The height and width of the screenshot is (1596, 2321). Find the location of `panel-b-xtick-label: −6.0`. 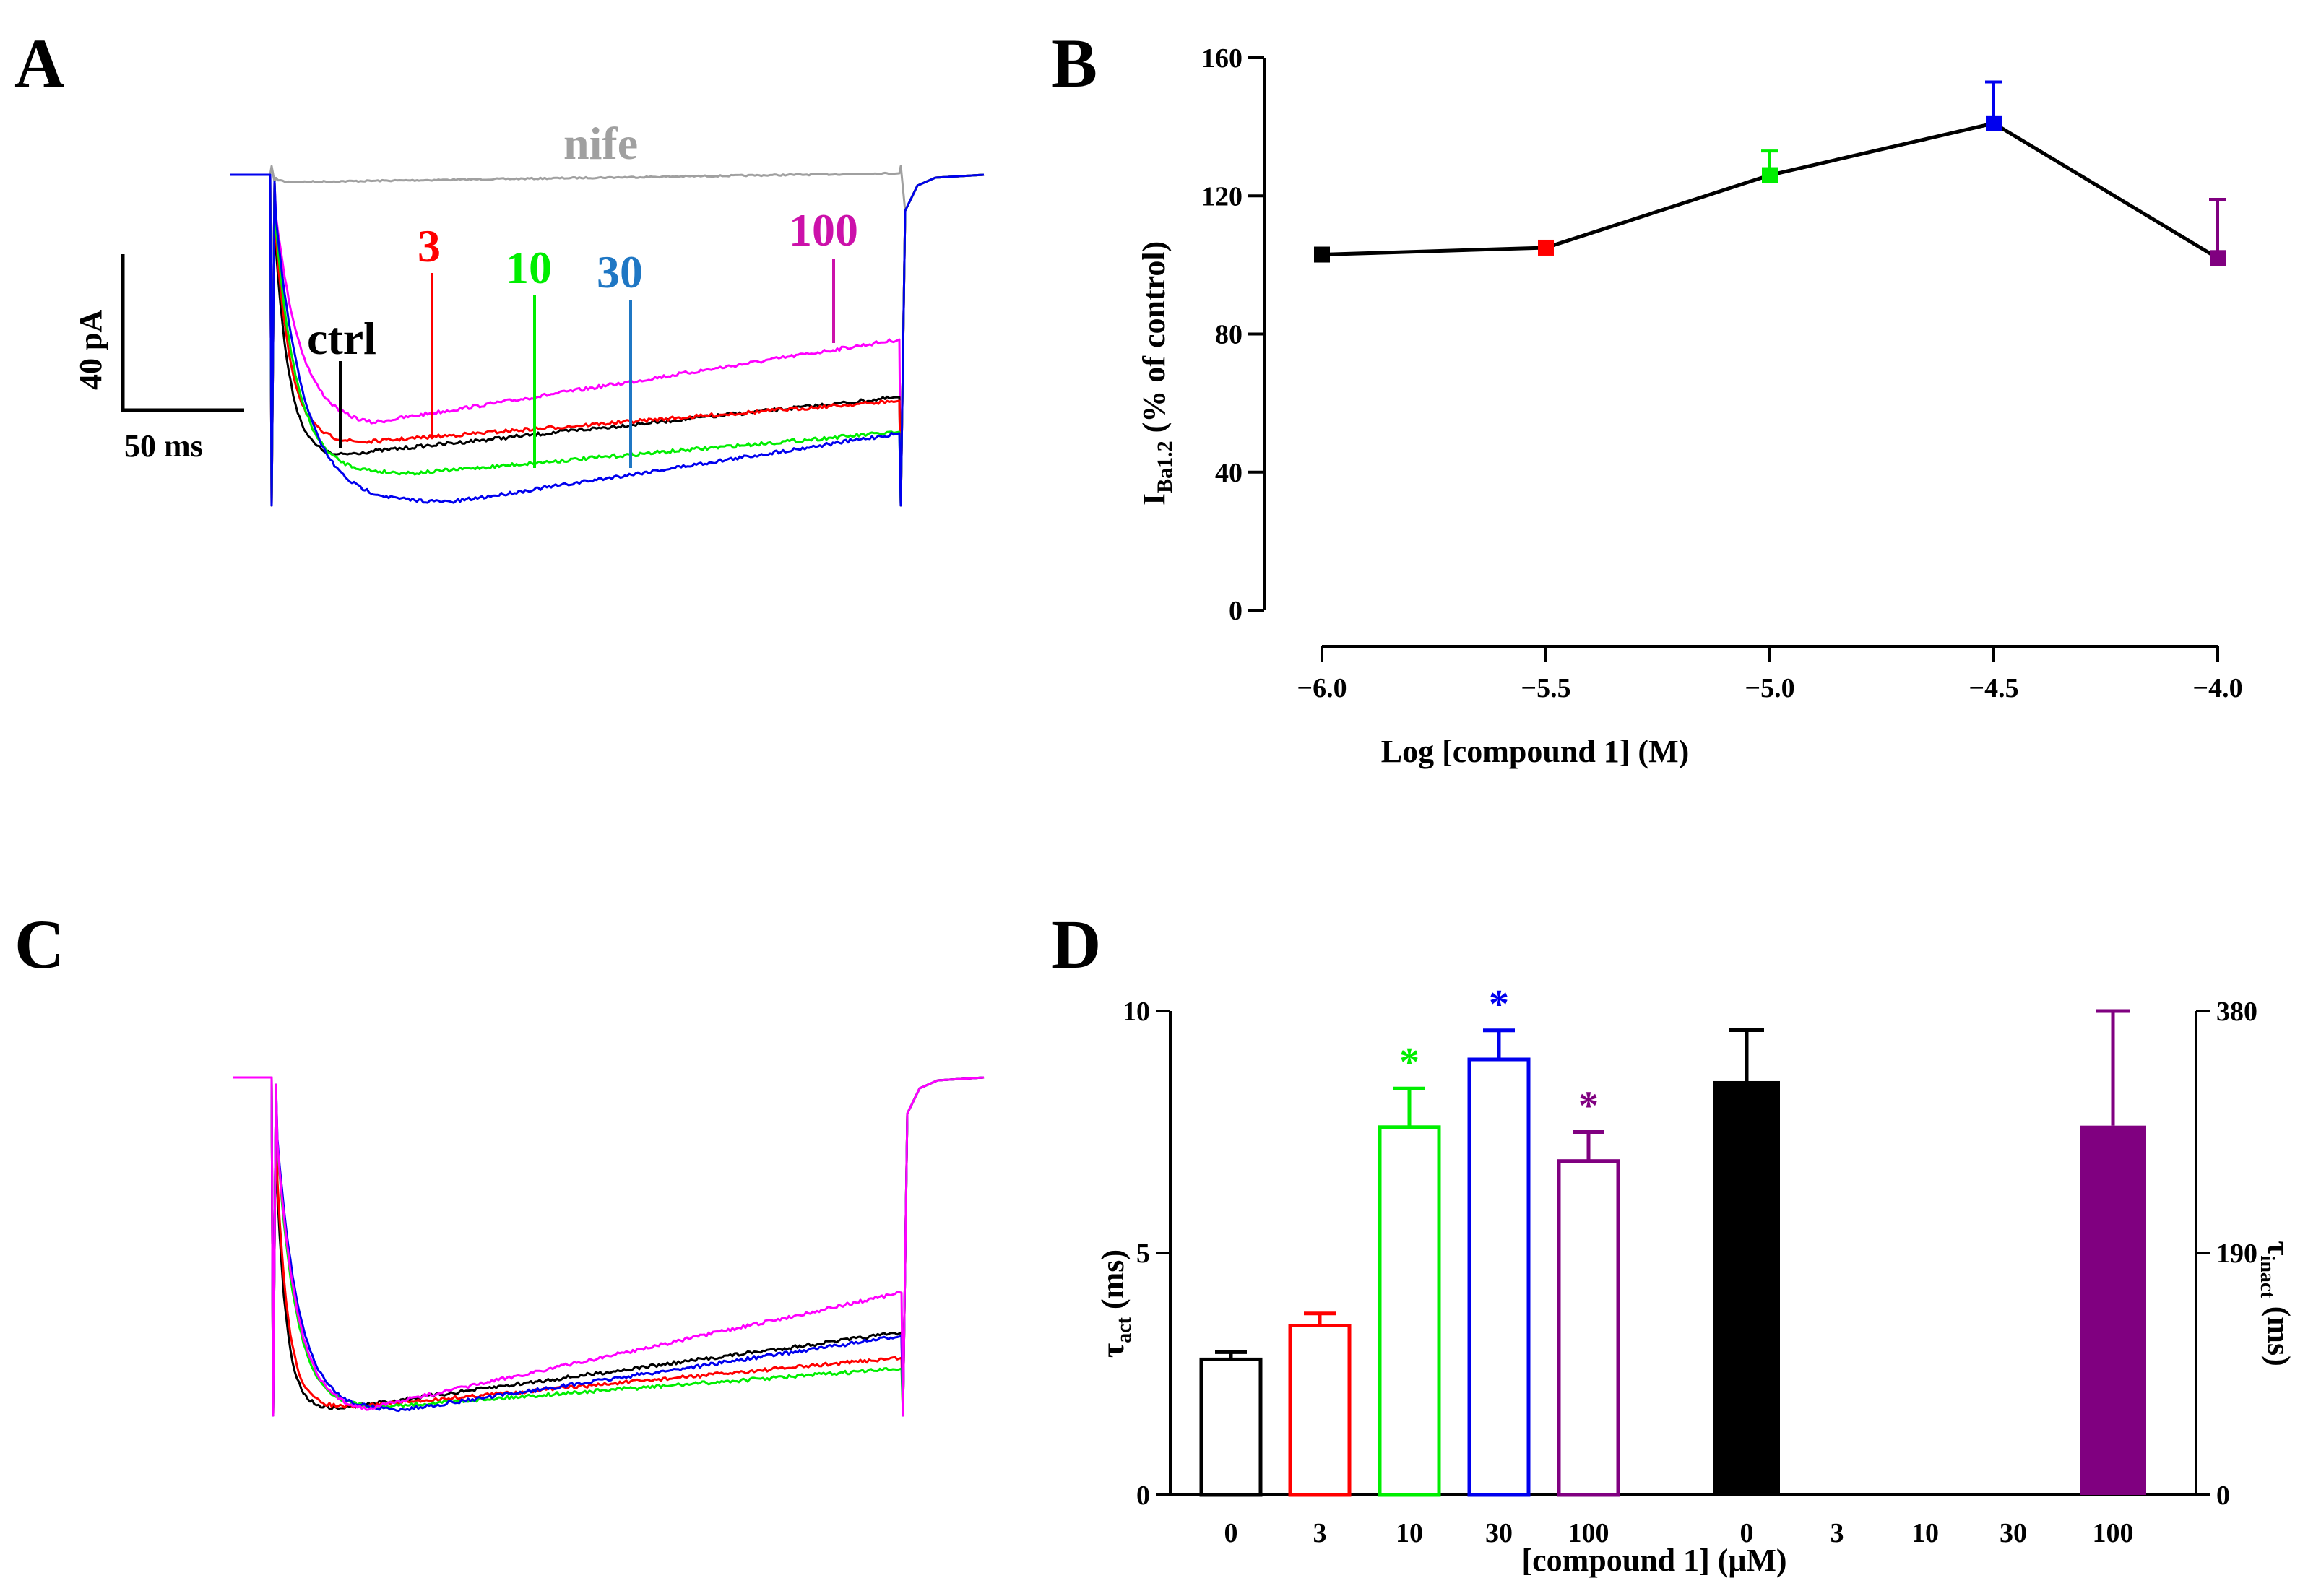

panel-b-xtick-label: −6.0 is located at coordinates (1322, 688).